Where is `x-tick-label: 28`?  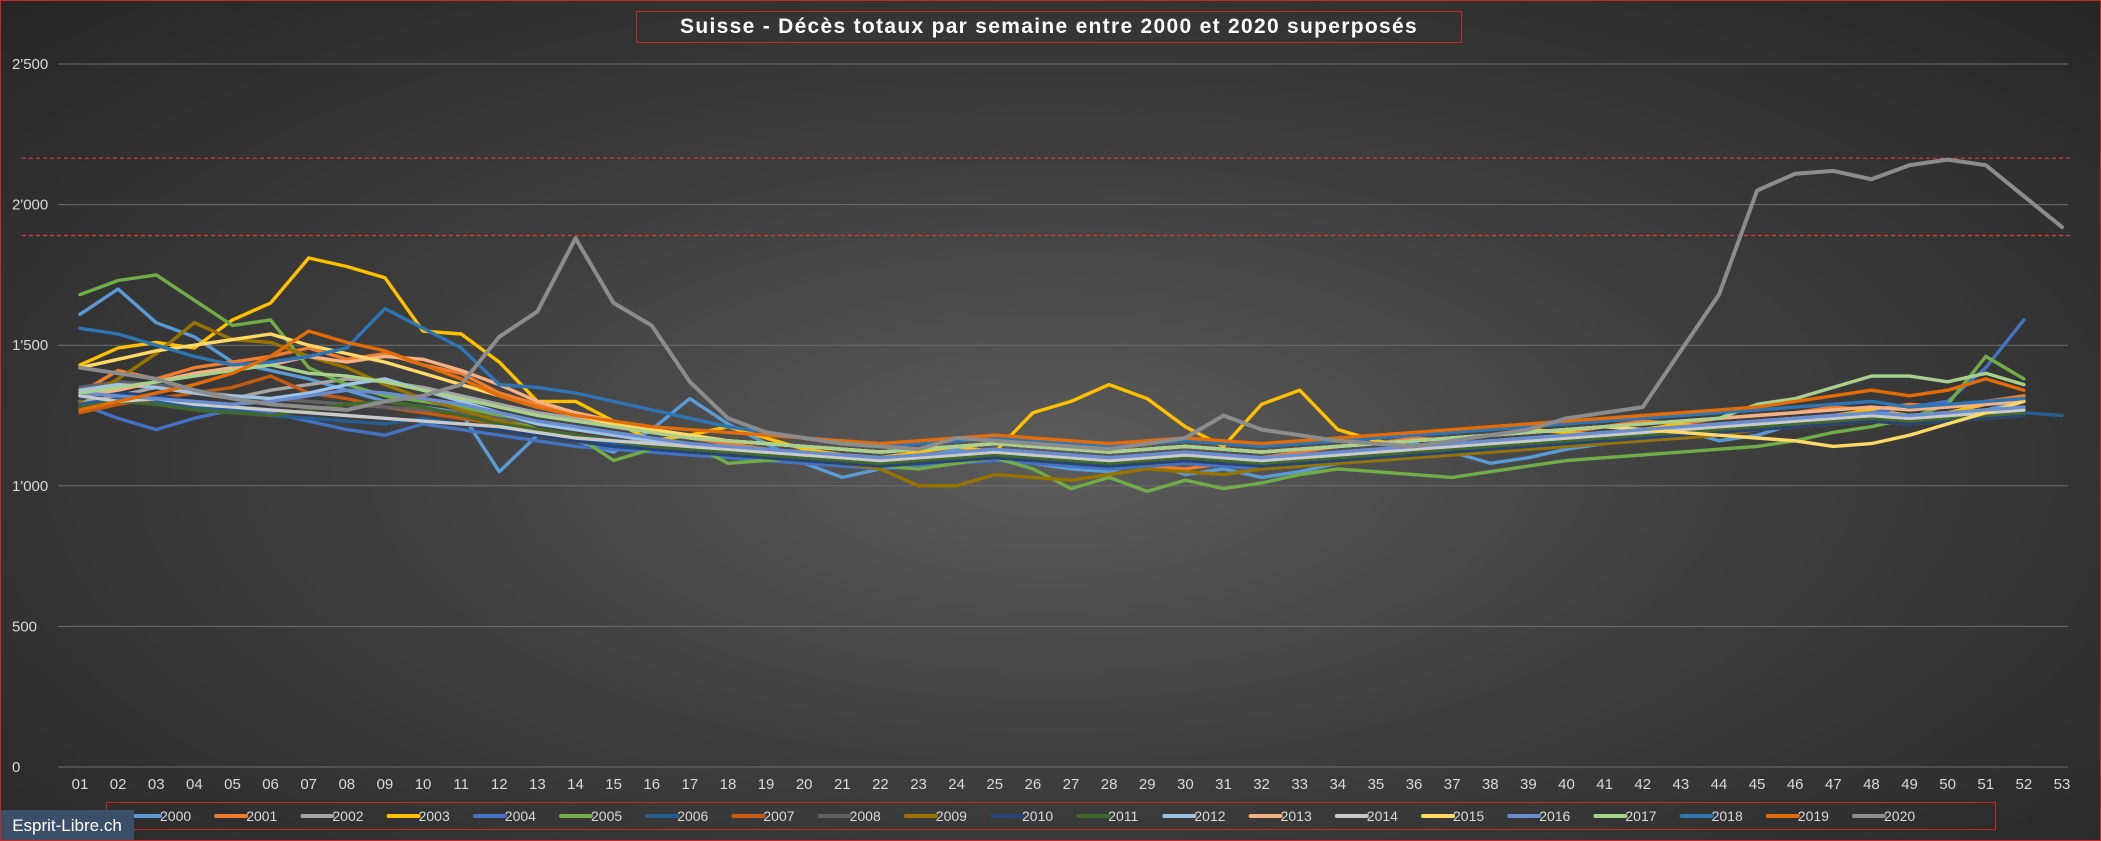
x-tick-label: 28 is located at coordinates (1109, 784).